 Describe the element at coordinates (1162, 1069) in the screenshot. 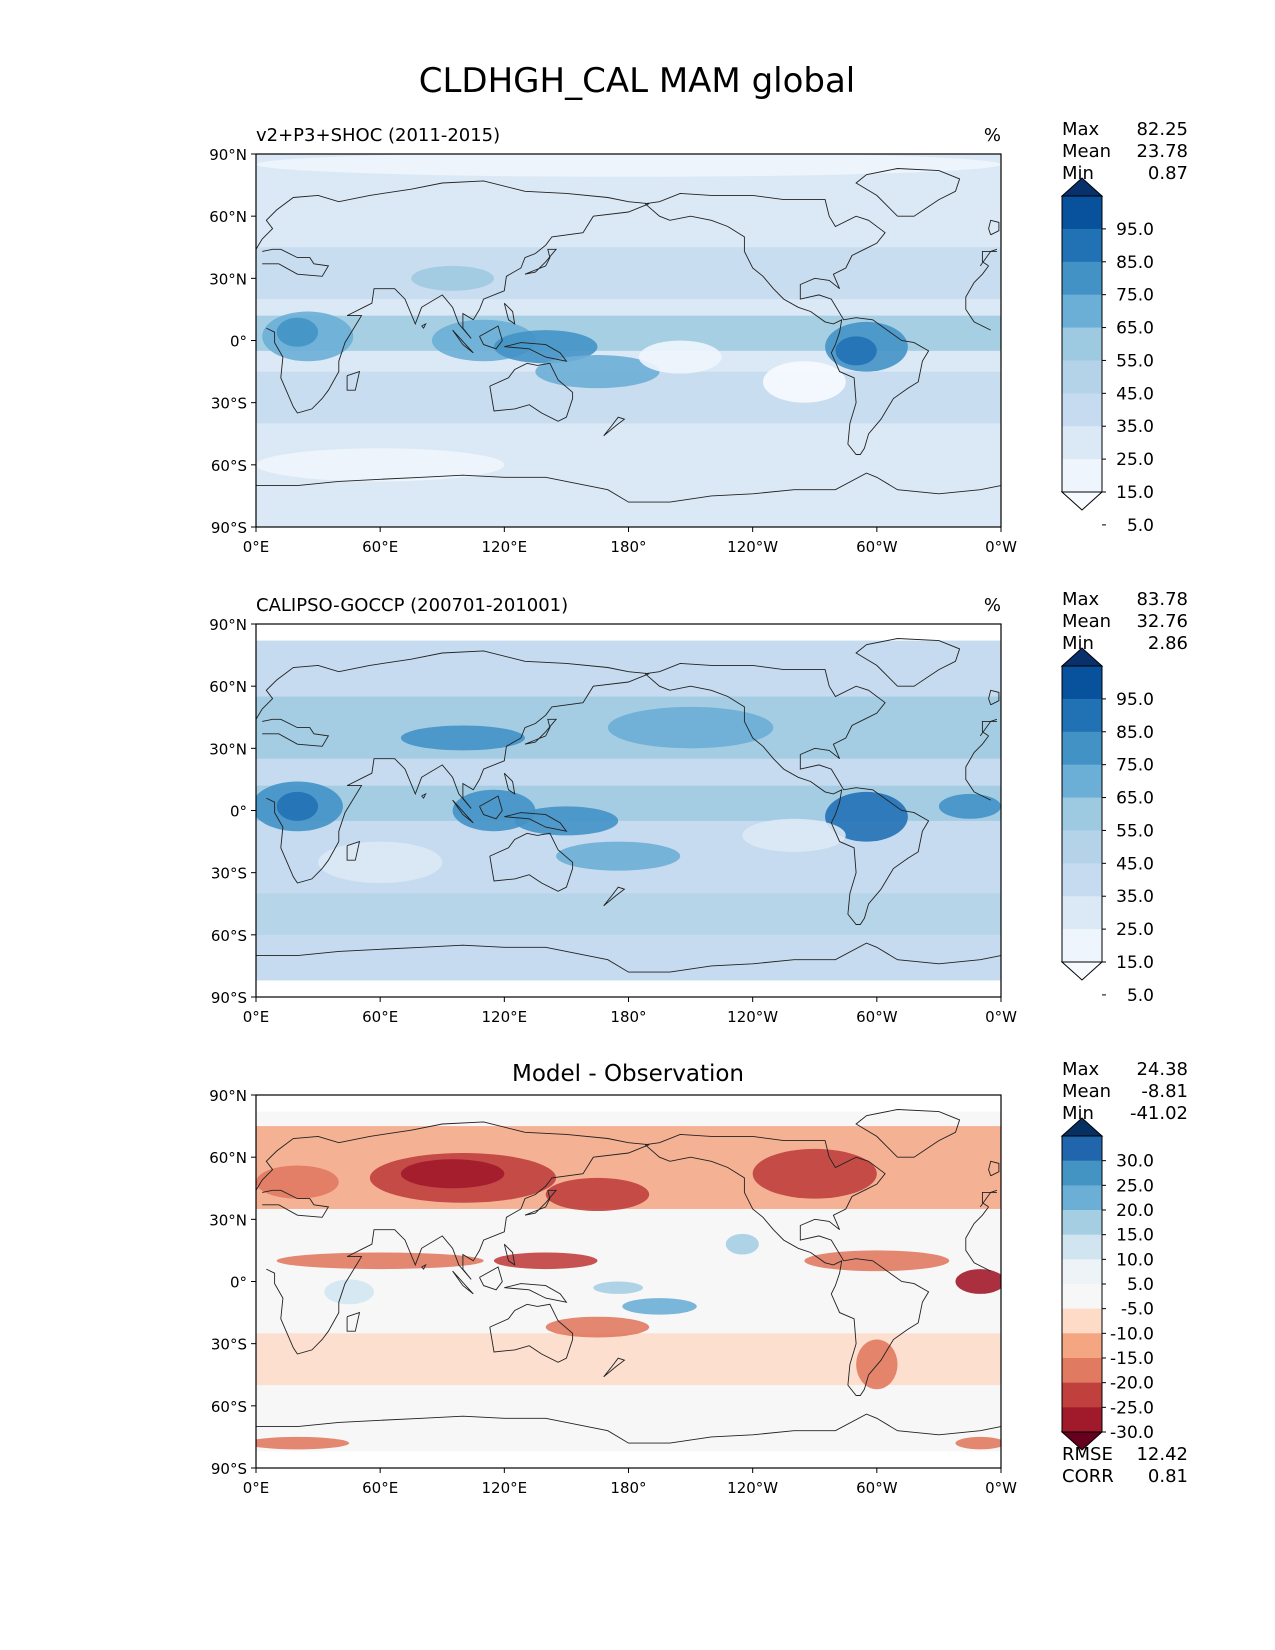

I see `stat-max-value: 24.38` at that location.